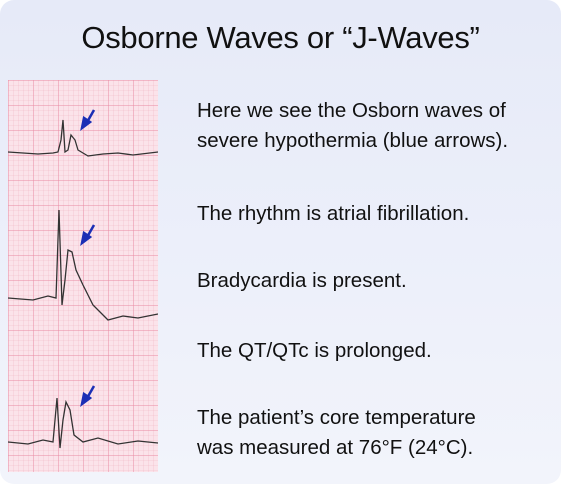 This screenshot has height=484, width=561. Describe the element at coordinates (336, 417) in the screenshot. I see `note-line: The patient’s core temperature` at that location.